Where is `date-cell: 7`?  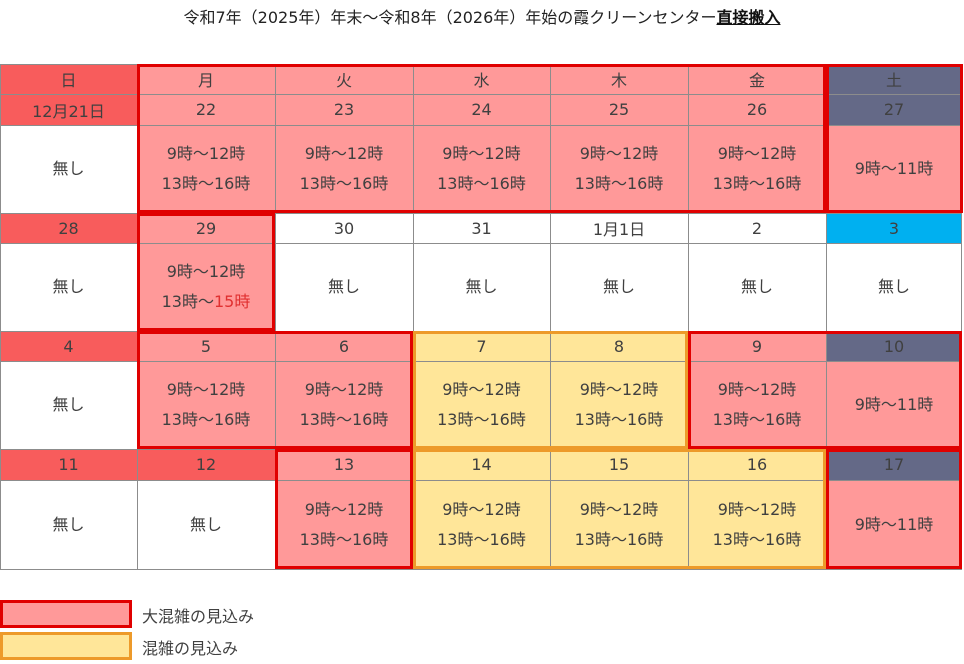
date-cell: 7 is located at coordinates (481, 346).